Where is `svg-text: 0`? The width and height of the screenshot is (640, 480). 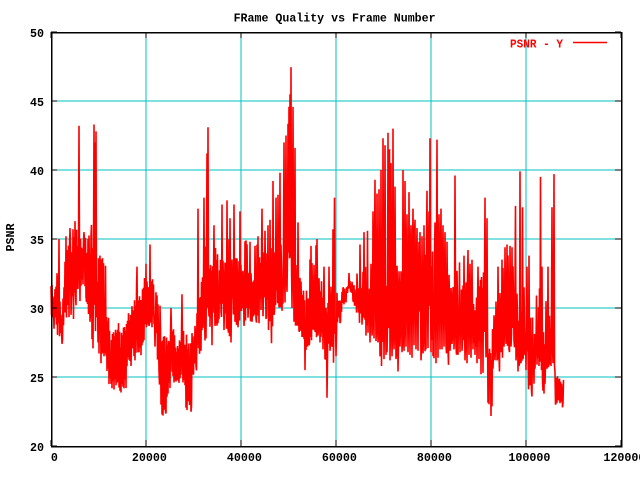 svg-text: 0 is located at coordinates (54, 458).